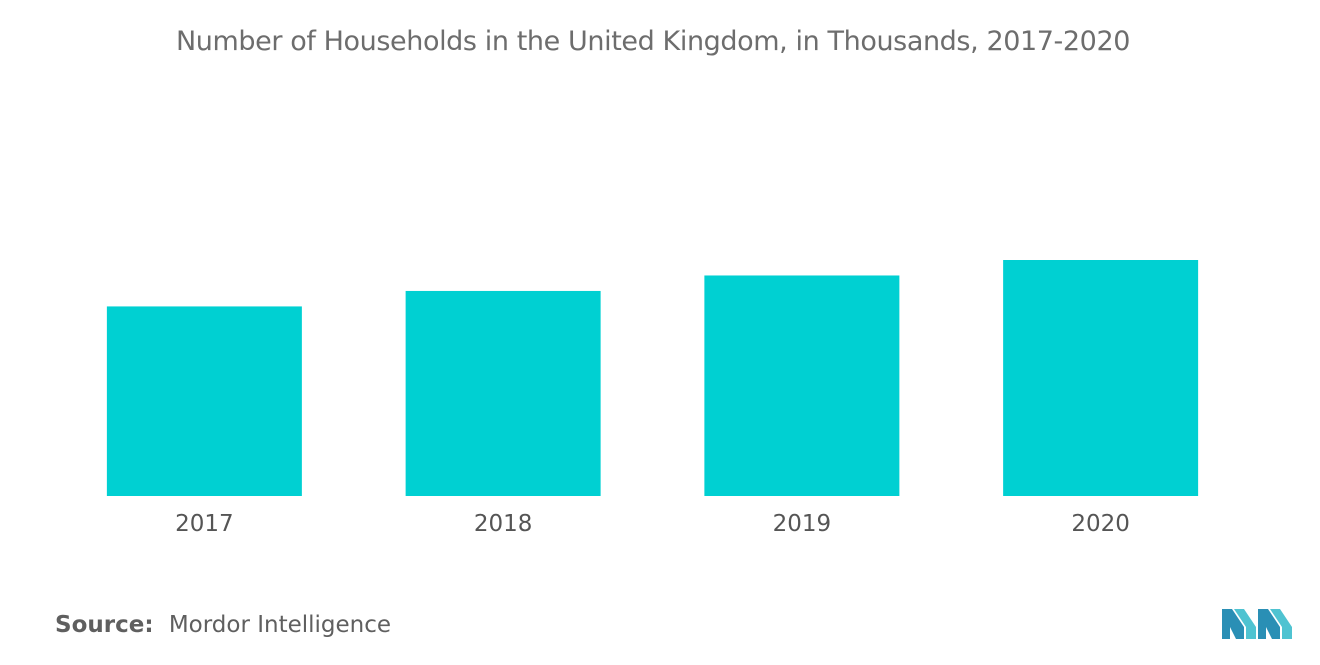 This screenshot has height=665, width=1320. Describe the element at coordinates (802, 385) in the screenshot. I see `bar-2019` at that location.